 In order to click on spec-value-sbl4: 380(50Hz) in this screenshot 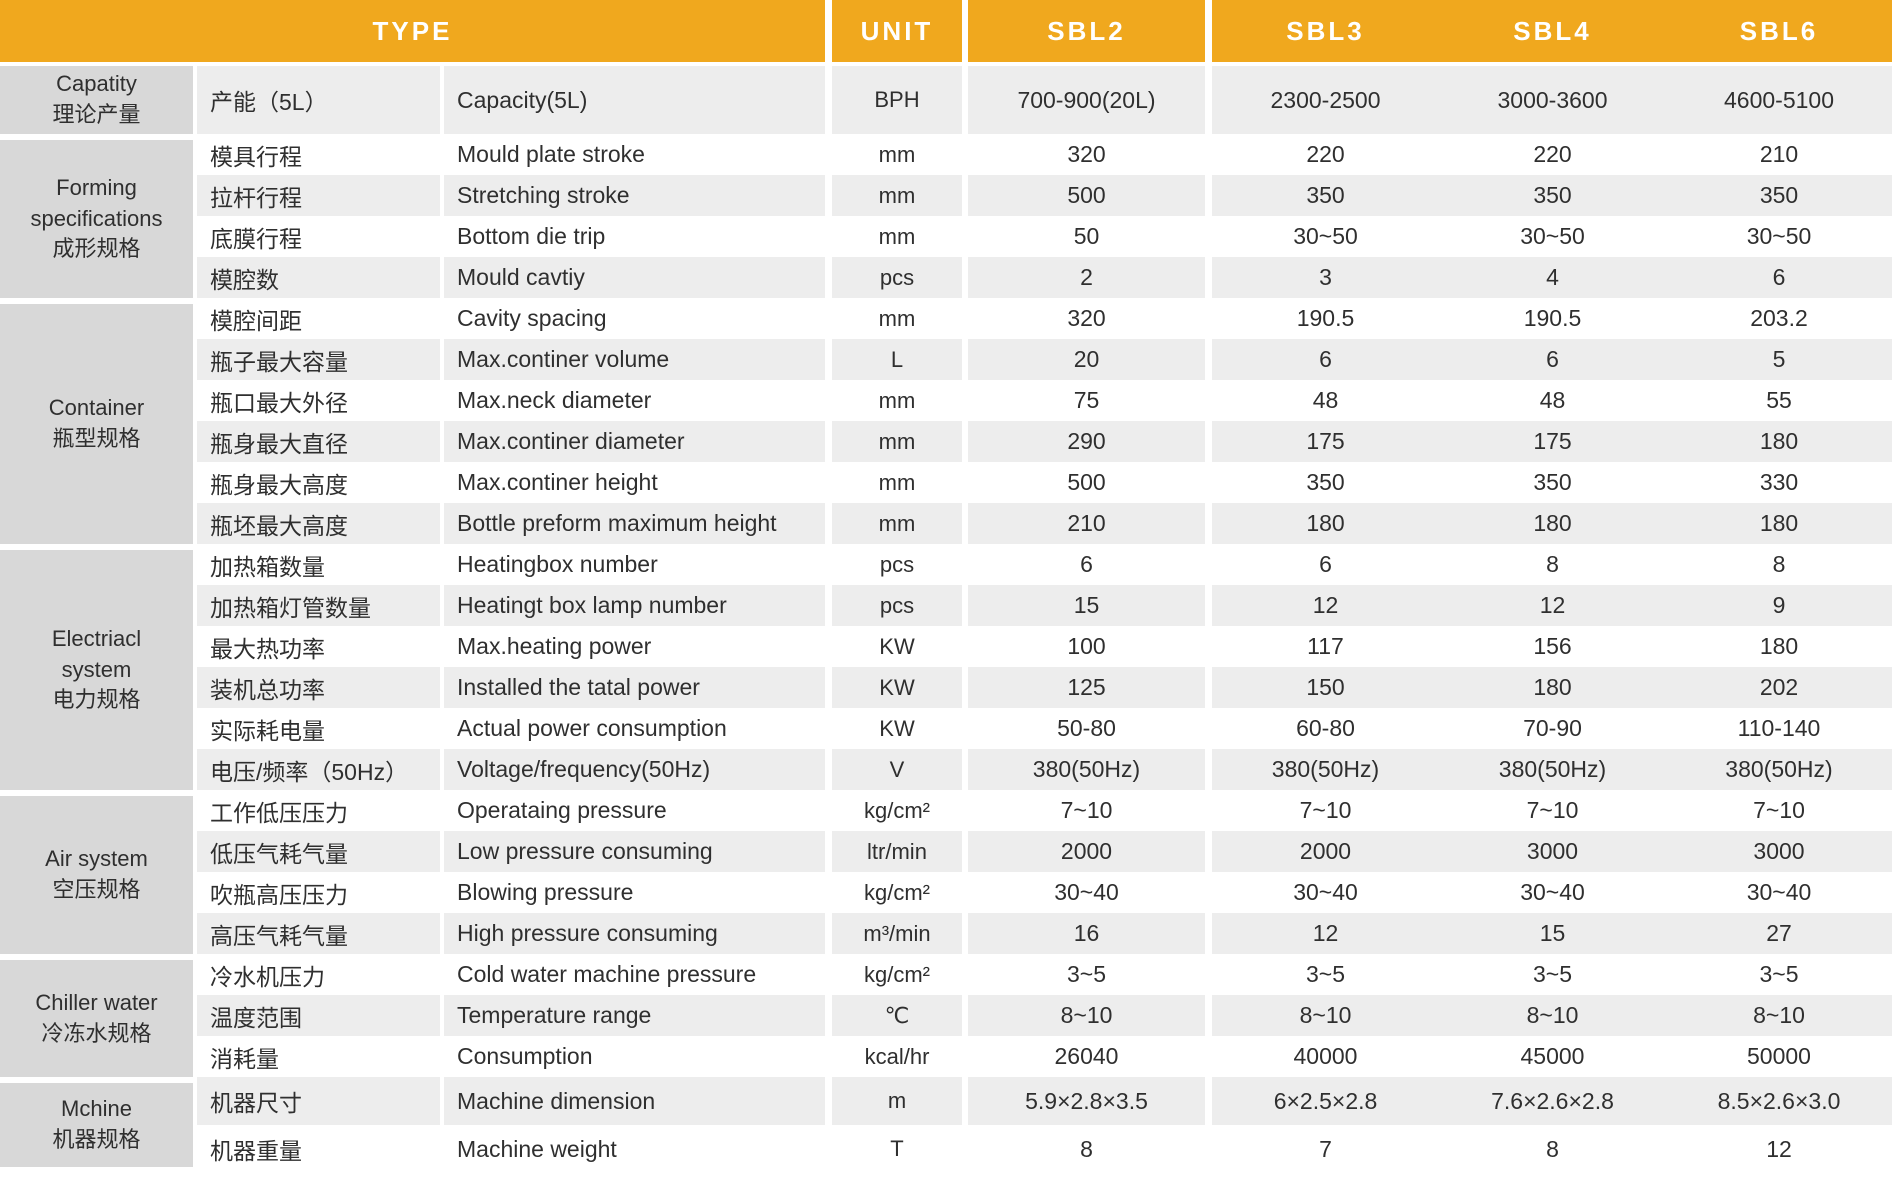, I will do `click(1552, 769)`.